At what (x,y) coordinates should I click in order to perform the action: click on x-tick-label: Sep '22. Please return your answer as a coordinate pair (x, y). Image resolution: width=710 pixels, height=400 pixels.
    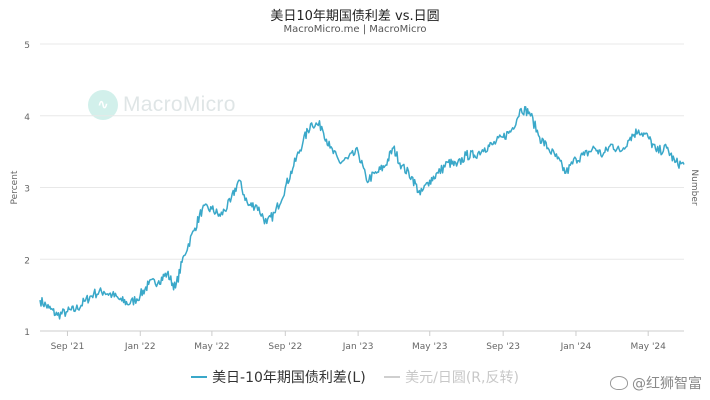
    Looking at the image, I should click on (285, 347).